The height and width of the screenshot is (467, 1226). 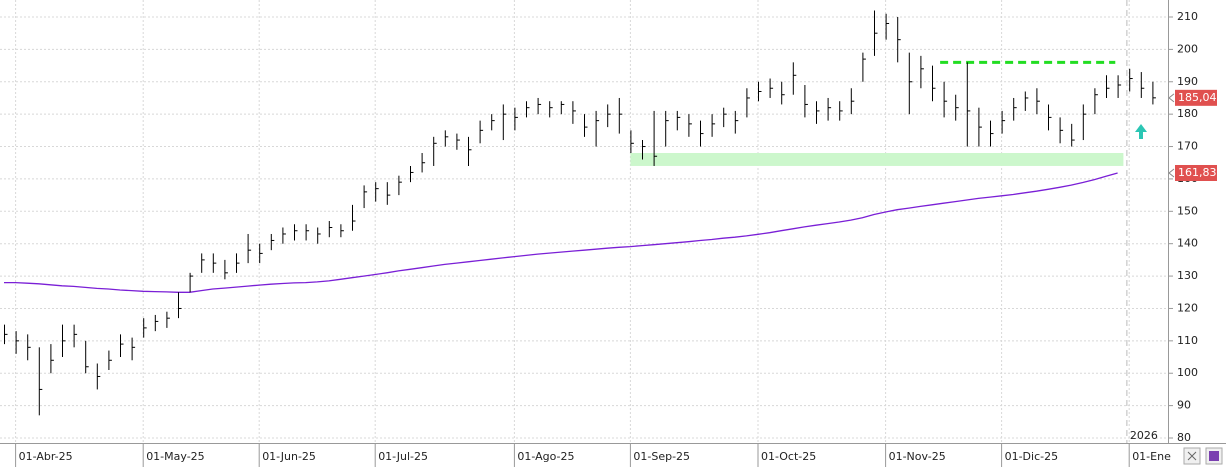 I want to click on y-tick-label: 120, so click(x=1187, y=307).